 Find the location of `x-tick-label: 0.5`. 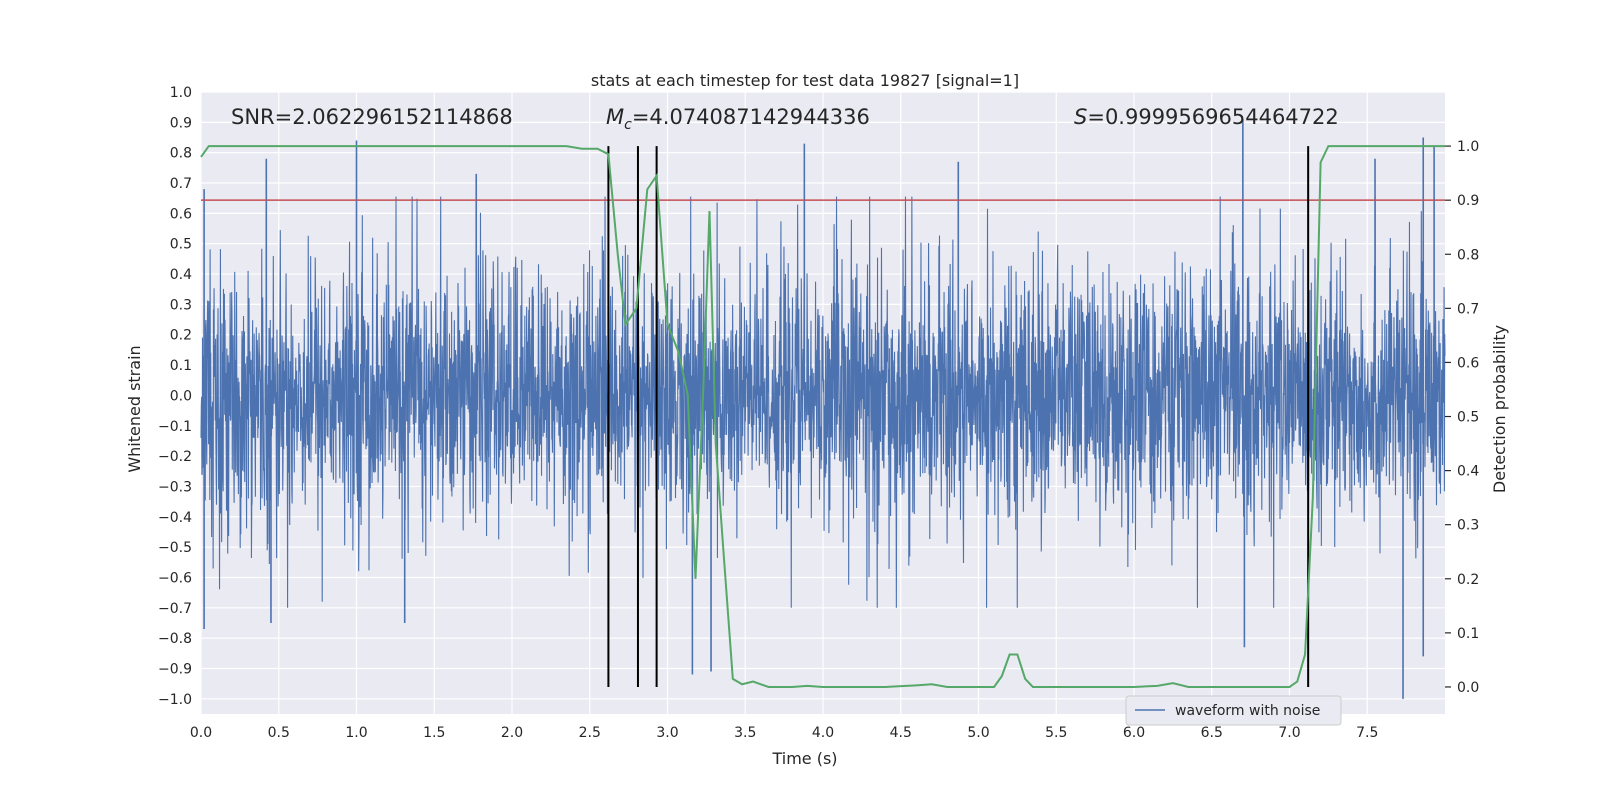

x-tick-label: 0.5 is located at coordinates (279, 733).